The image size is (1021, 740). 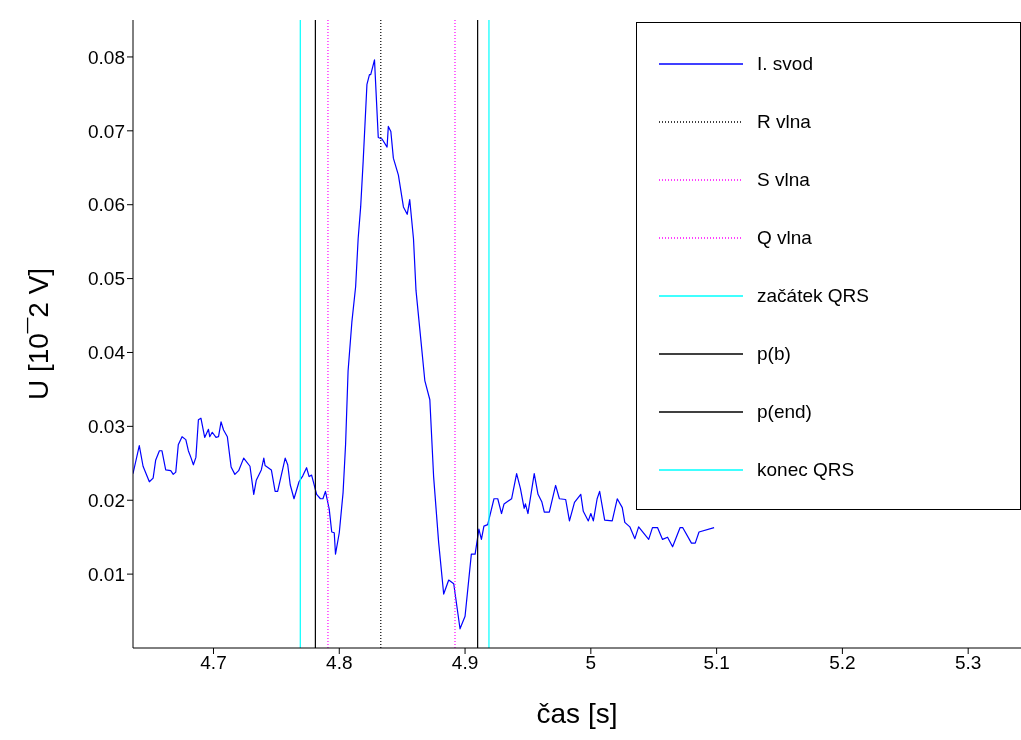 What do you see at coordinates (38, 334) in the screenshot?
I see `y-axis-title: U [10¯2 V]` at bounding box center [38, 334].